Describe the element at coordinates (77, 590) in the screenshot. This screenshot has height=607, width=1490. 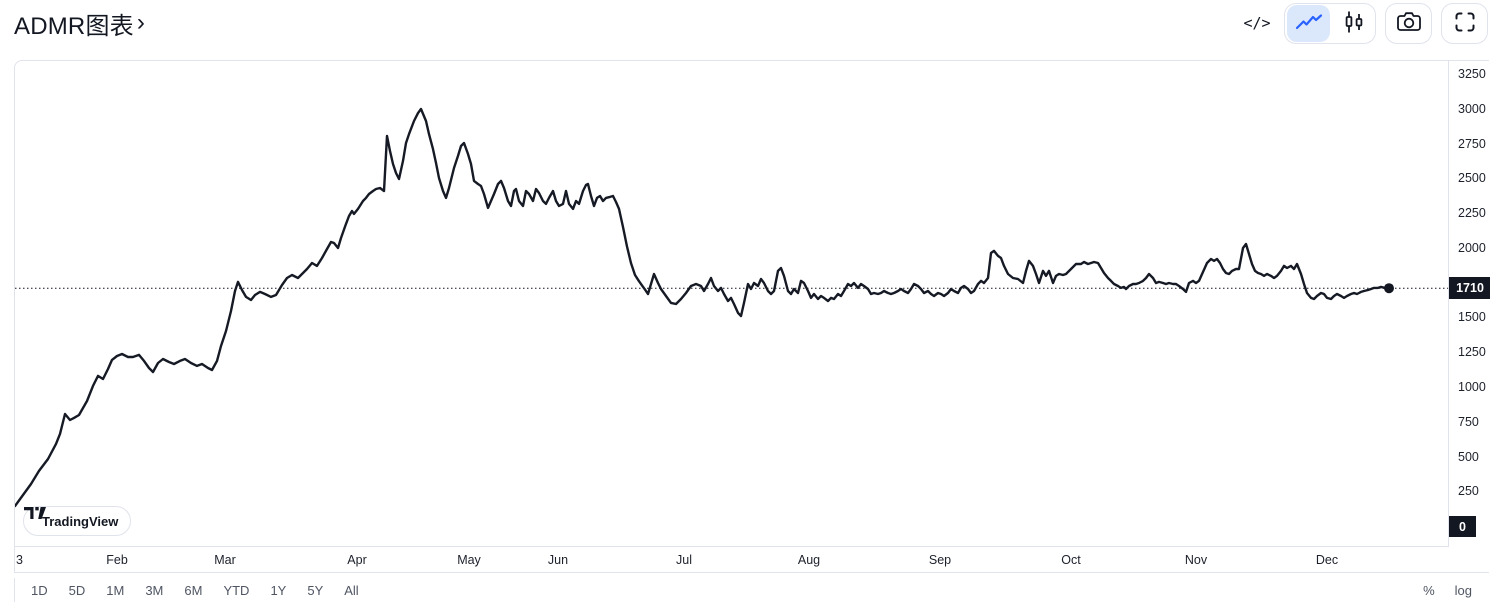
I see `range-button-5d: 5D` at that location.